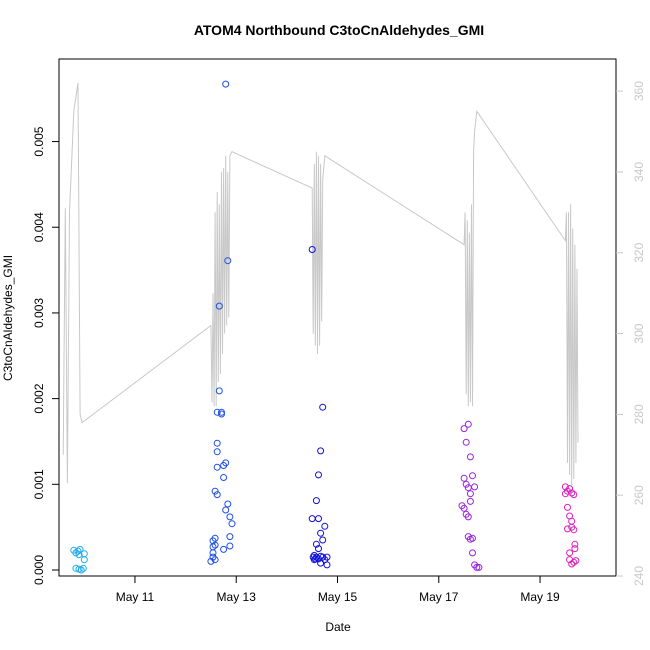  Describe the element at coordinates (39, 227) in the screenshot. I see `y-left-tick-label: 0.004` at that location.